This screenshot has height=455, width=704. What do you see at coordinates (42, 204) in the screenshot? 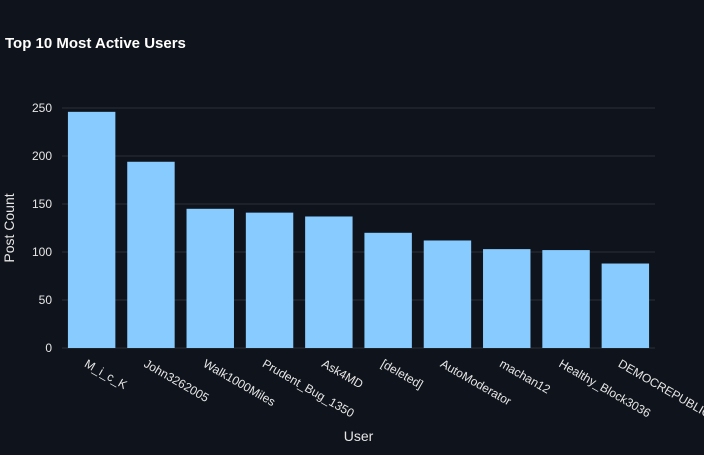
I see `y-tick-label: 150` at bounding box center [42, 204].